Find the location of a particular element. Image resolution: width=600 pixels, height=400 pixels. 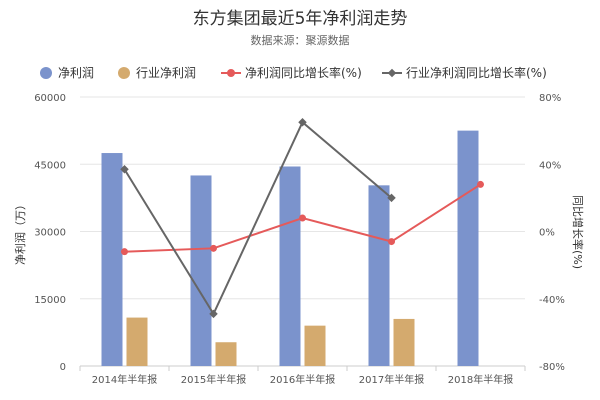

y-left-tick-label: 60000 is located at coordinates (50, 98).